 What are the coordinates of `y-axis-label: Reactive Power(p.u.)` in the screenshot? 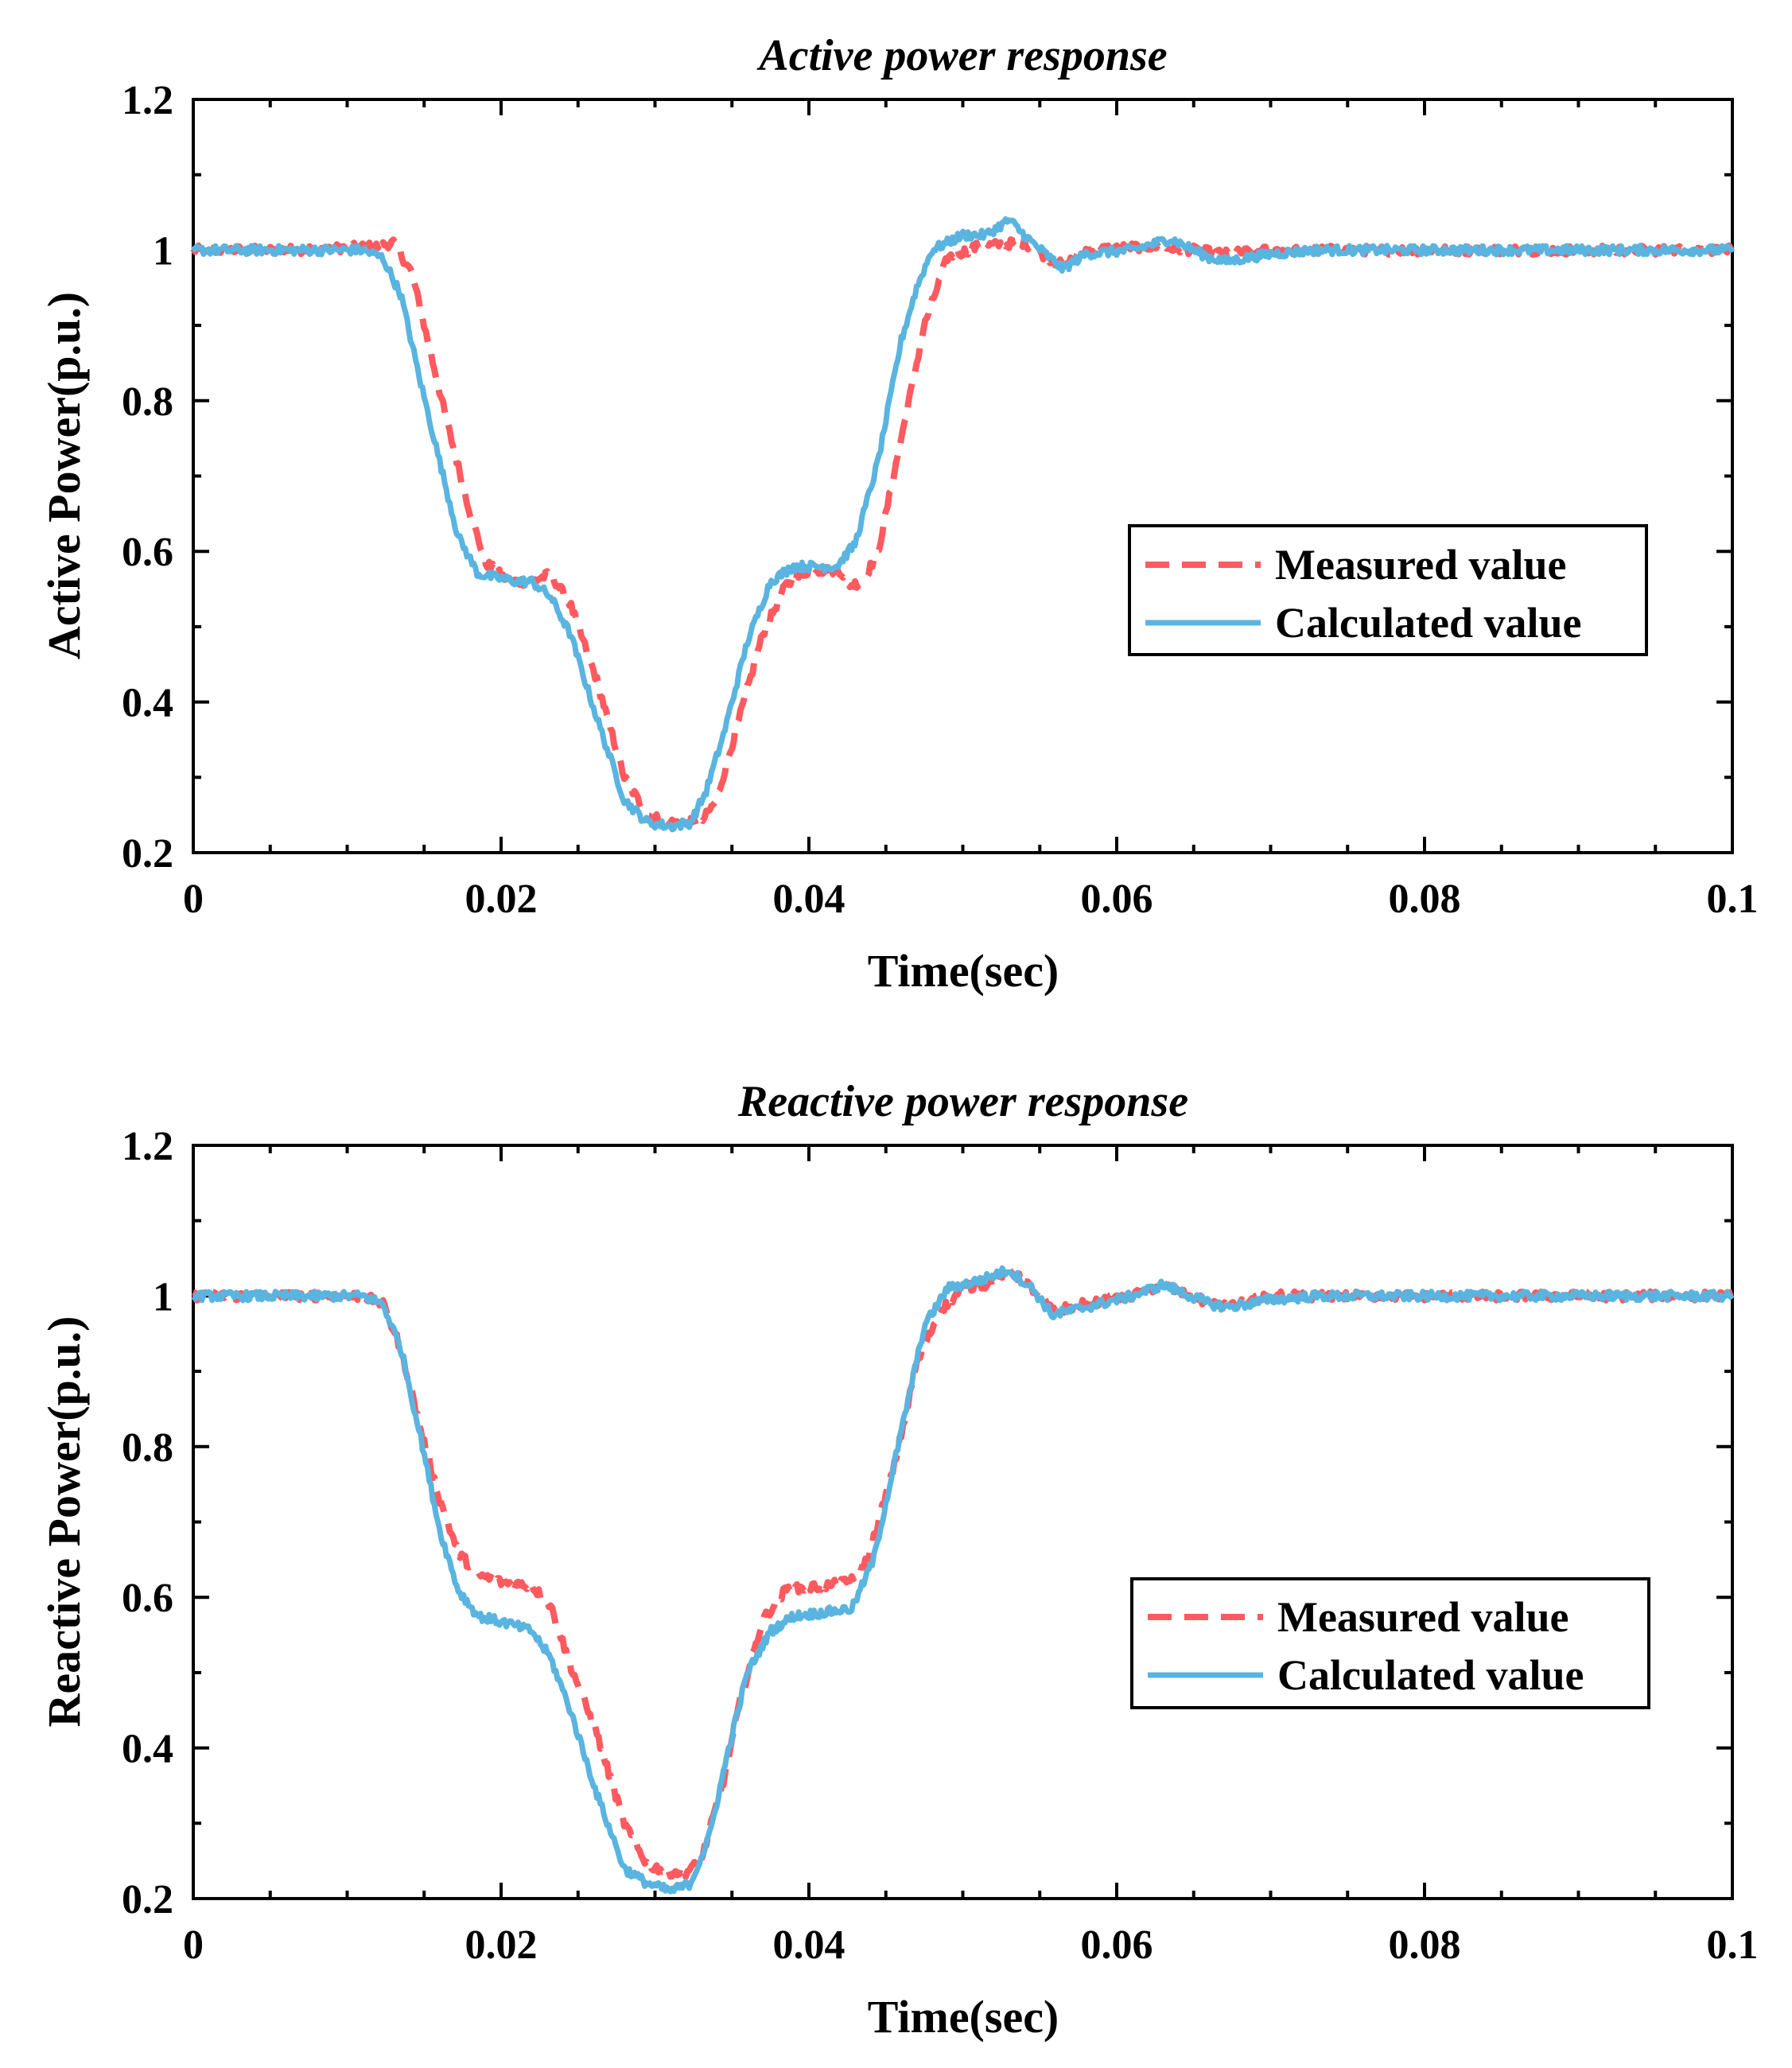 It's located at (64, 1522).